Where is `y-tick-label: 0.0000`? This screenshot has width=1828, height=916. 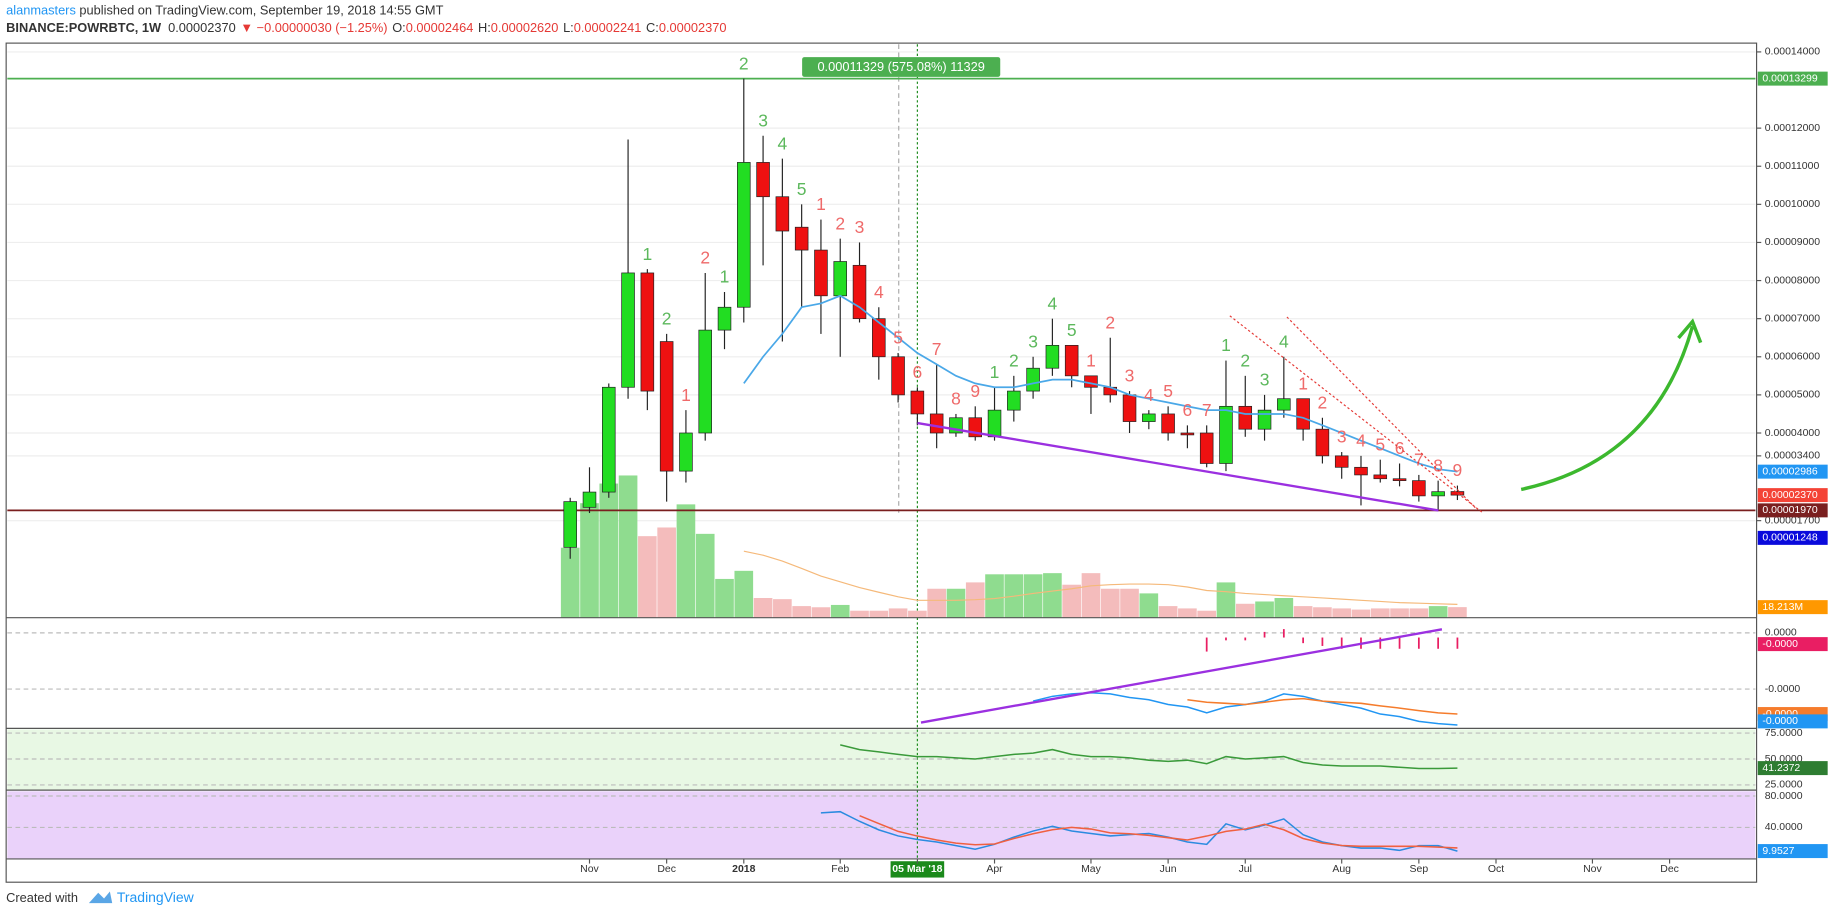 y-tick-label: 0.0000 is located at coordinates (1781, 633).